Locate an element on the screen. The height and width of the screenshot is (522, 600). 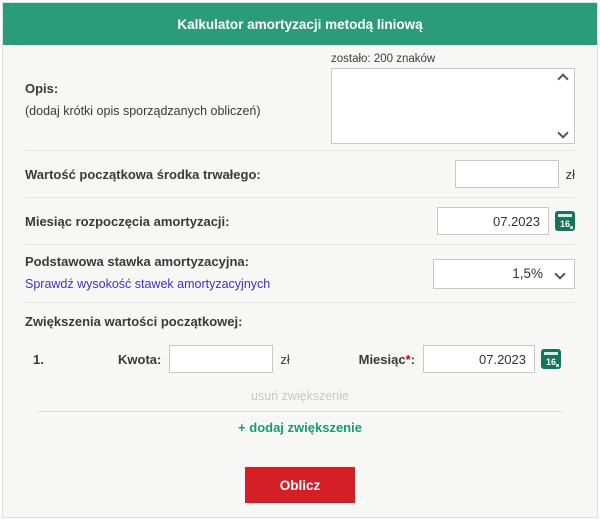
increase-month-input is located at coordinates (479, 359).